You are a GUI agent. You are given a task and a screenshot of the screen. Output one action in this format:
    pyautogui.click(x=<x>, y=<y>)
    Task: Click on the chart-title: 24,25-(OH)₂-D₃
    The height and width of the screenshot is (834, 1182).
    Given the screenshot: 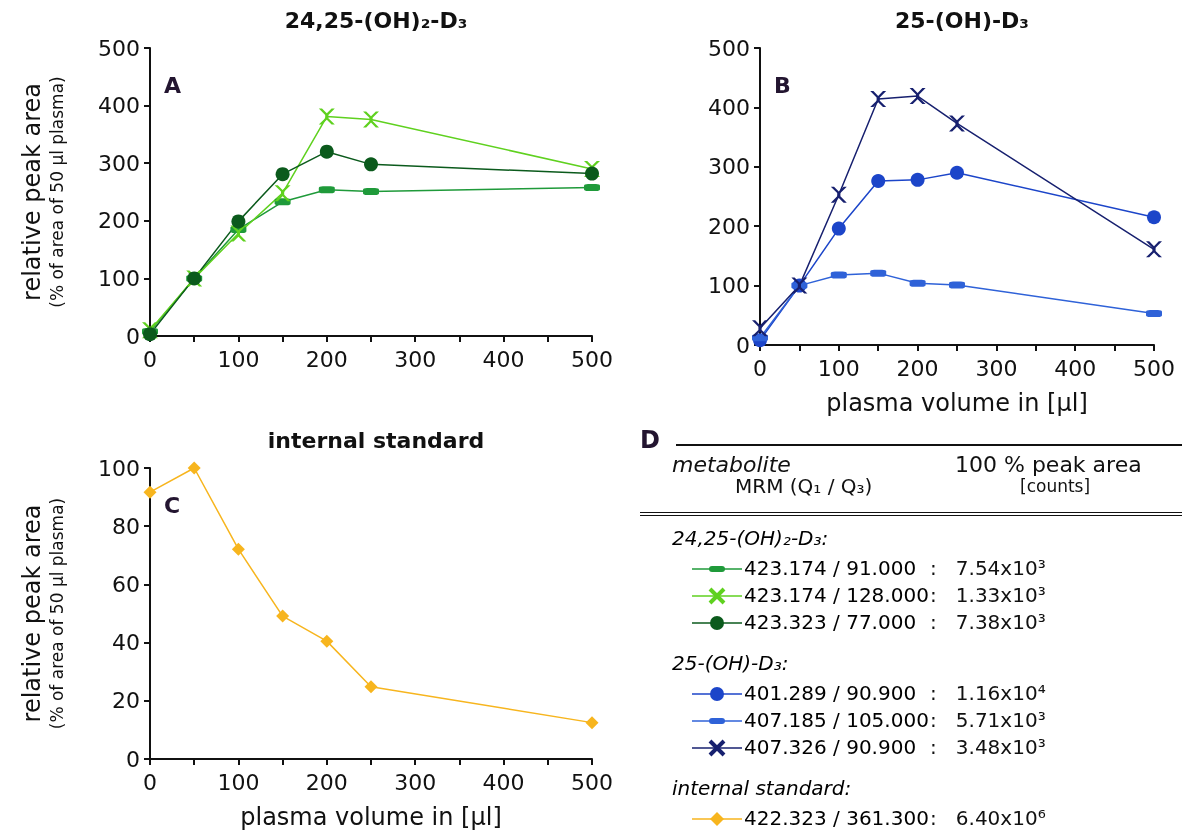 What is the action you would take?
    pyautogui.click(x=376, y=20)
    